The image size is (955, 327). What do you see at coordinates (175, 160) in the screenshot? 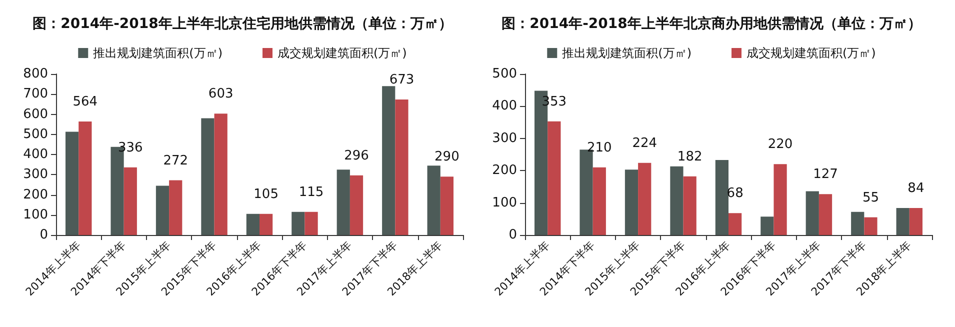
I see `data-label: 272` at bounding box center [175, 160].